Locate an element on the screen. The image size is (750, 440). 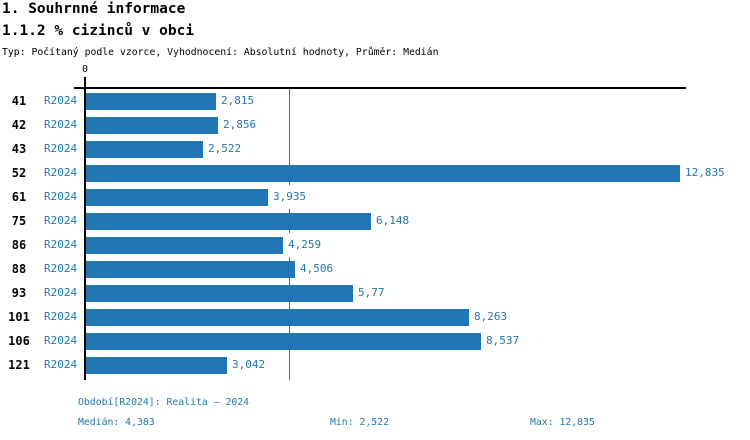
footer-min: Min: 2,522 is located at coordinates (359, 422).